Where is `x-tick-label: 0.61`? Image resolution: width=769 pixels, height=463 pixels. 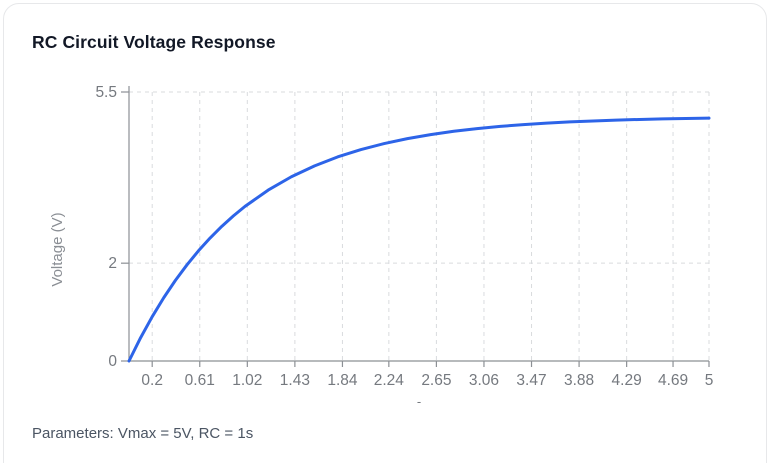
x-tick-label: 0.61 is located at coordinates (200, 380).